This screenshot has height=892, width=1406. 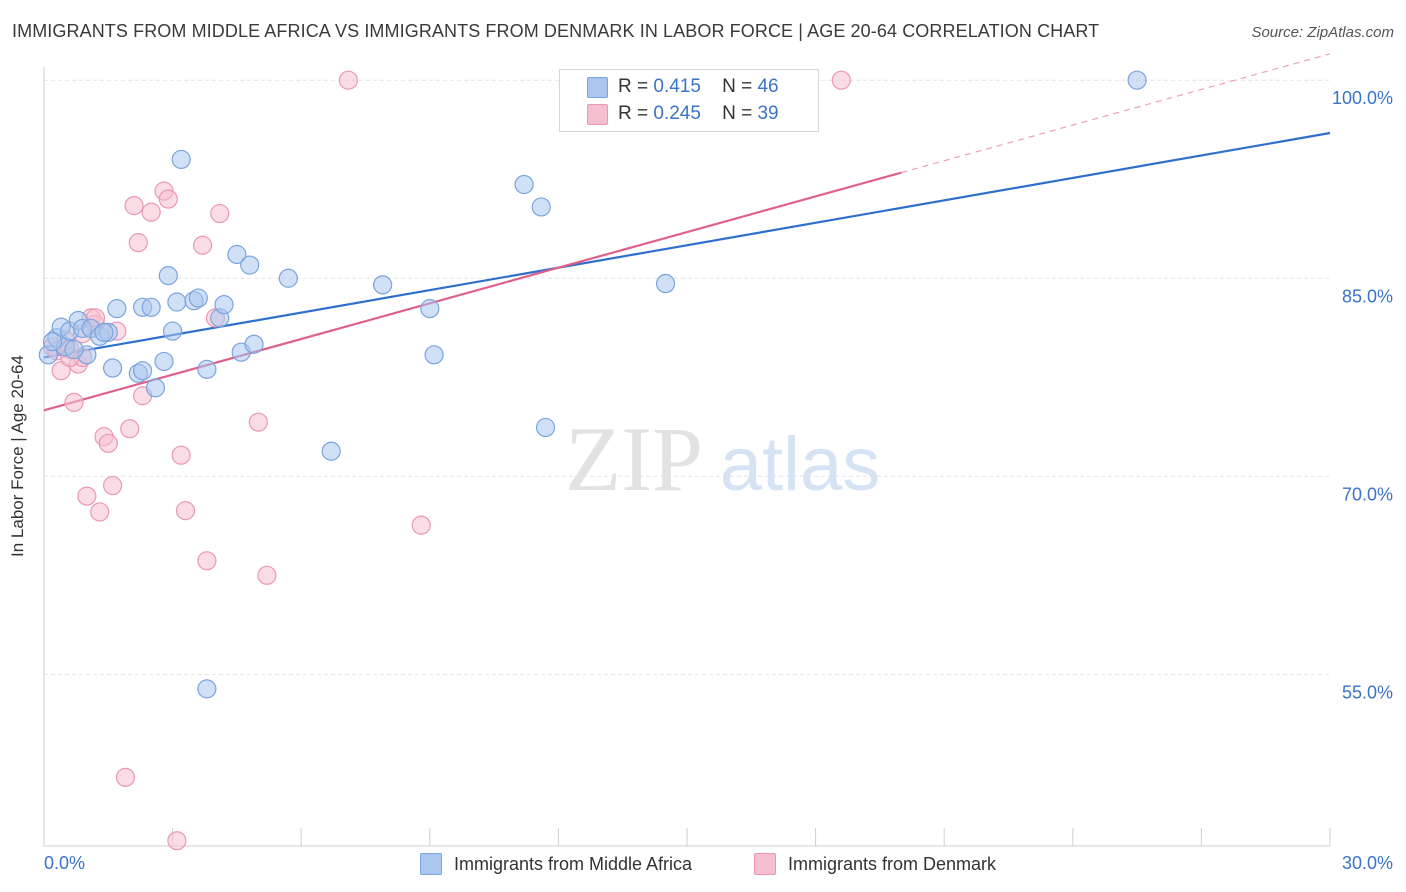 I want to click on stats-legend: R = 0.415 N = 46 R = 0.245 N = 39, so click(x=689, y=100).